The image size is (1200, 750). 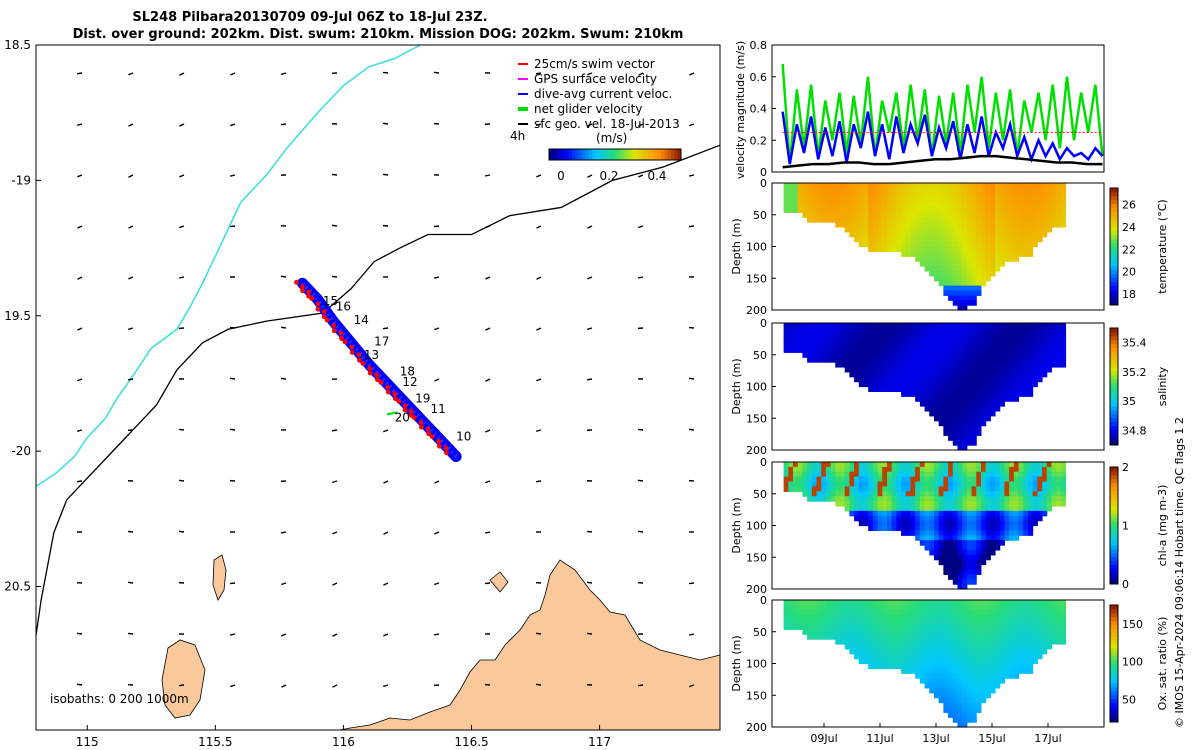 What do you see at coordinates (756, 278) in the screenshot?
I see `section-y-tick-label: 150` at bounding box center [756, 278].